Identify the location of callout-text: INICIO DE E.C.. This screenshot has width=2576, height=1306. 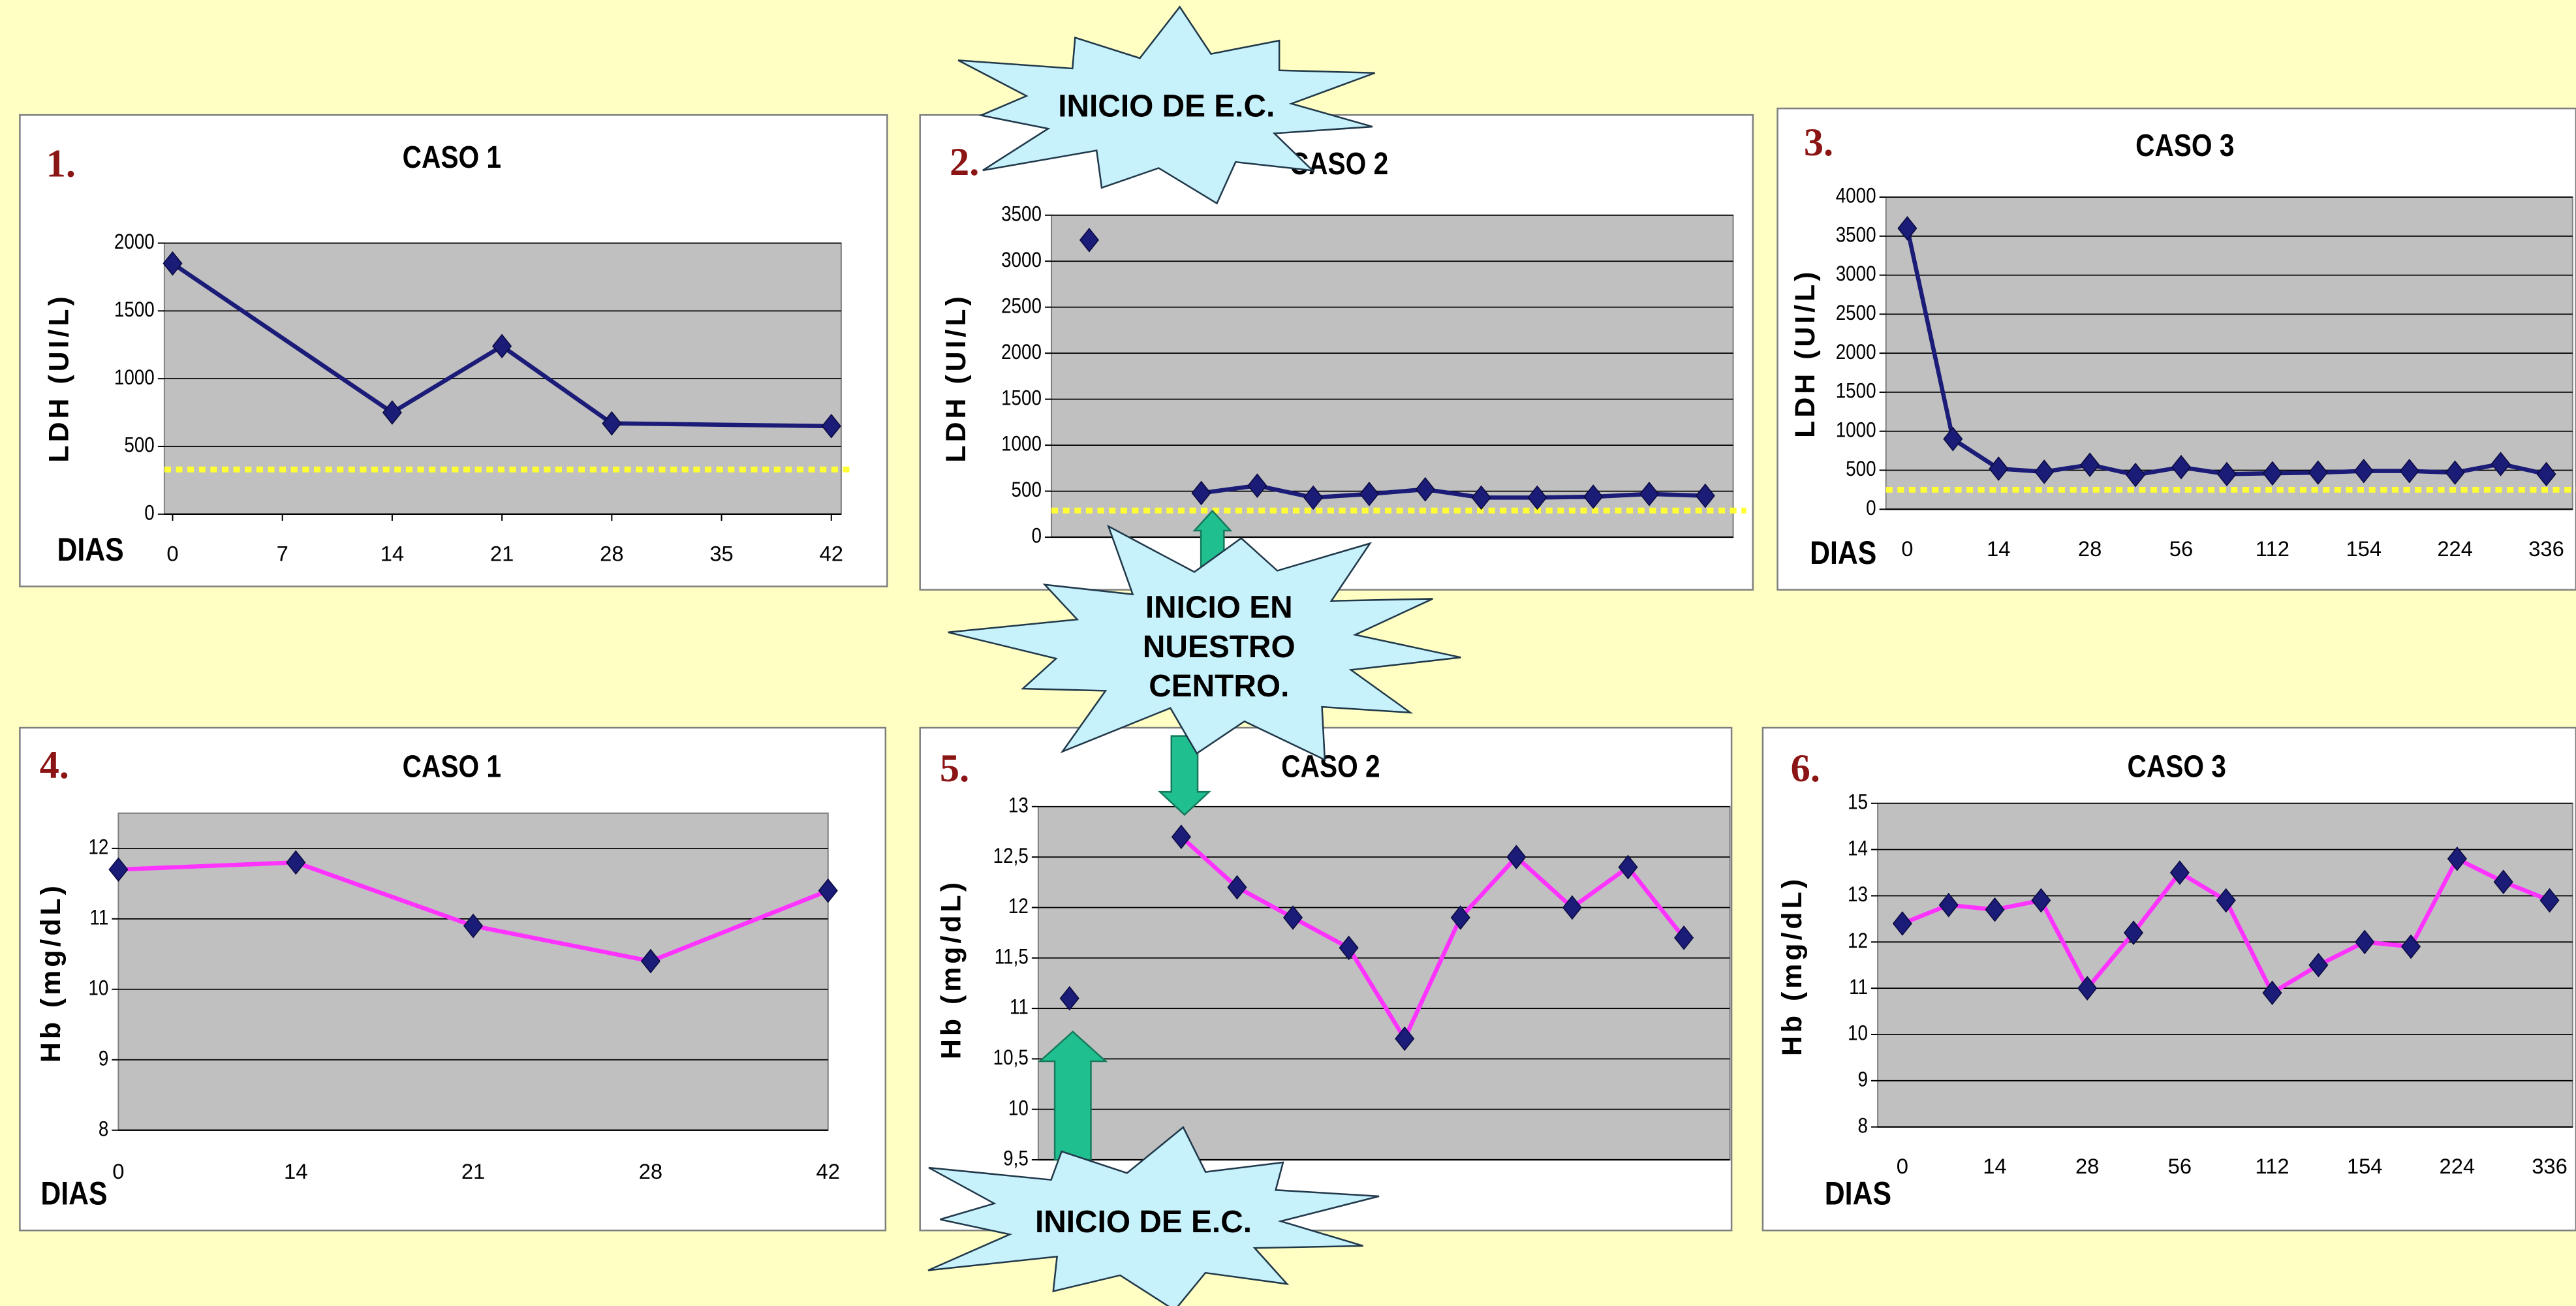
(1143, 1222).